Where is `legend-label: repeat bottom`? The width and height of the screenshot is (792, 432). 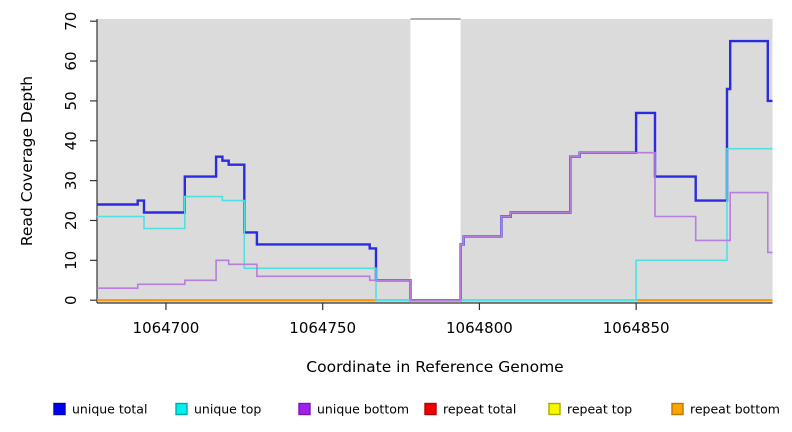 legend-label: repeat bottom is located at coordinates (735, 409).